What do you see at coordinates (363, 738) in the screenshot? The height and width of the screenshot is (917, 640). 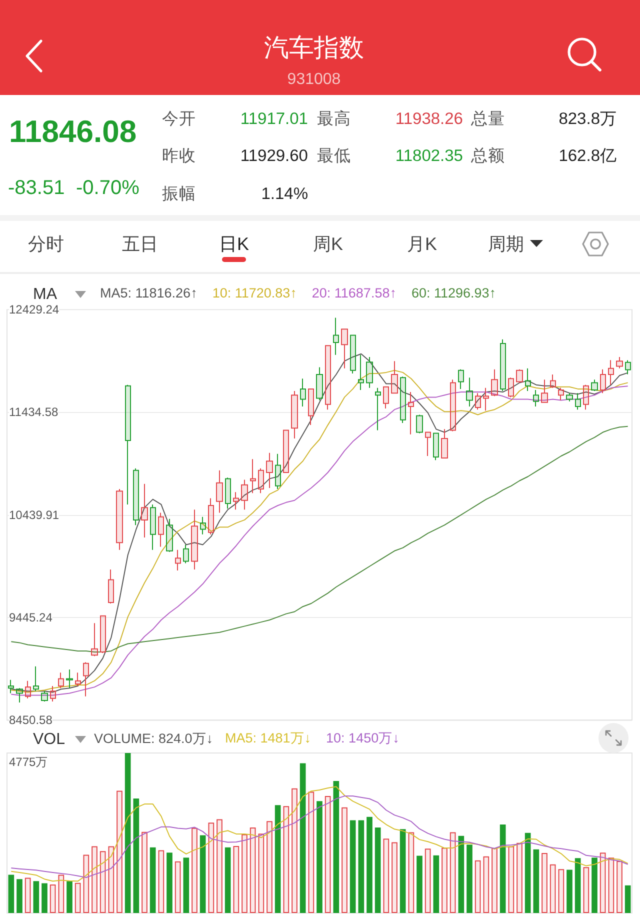 I see `text: 10: 1450万↓` at bounding box center [363, 738].